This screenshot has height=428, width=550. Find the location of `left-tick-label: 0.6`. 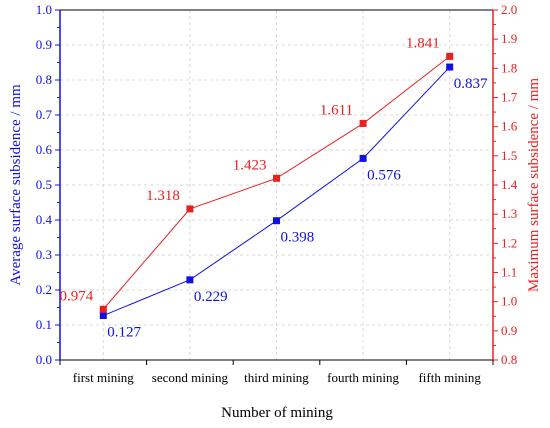

left-tick-label: 0.6 is located at coordinates (44, 149).